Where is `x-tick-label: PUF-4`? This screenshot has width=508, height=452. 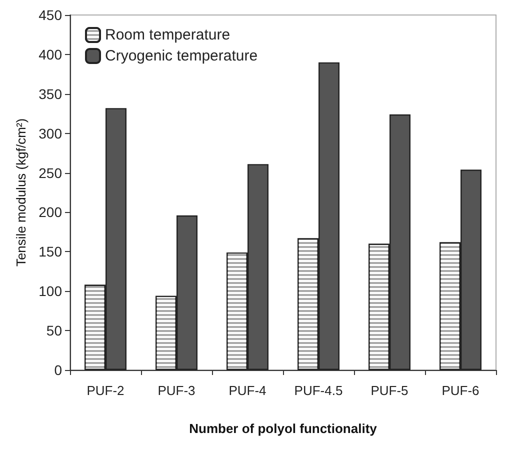
x-tick-label: PUF-4 is located at coordinates (247, 390).